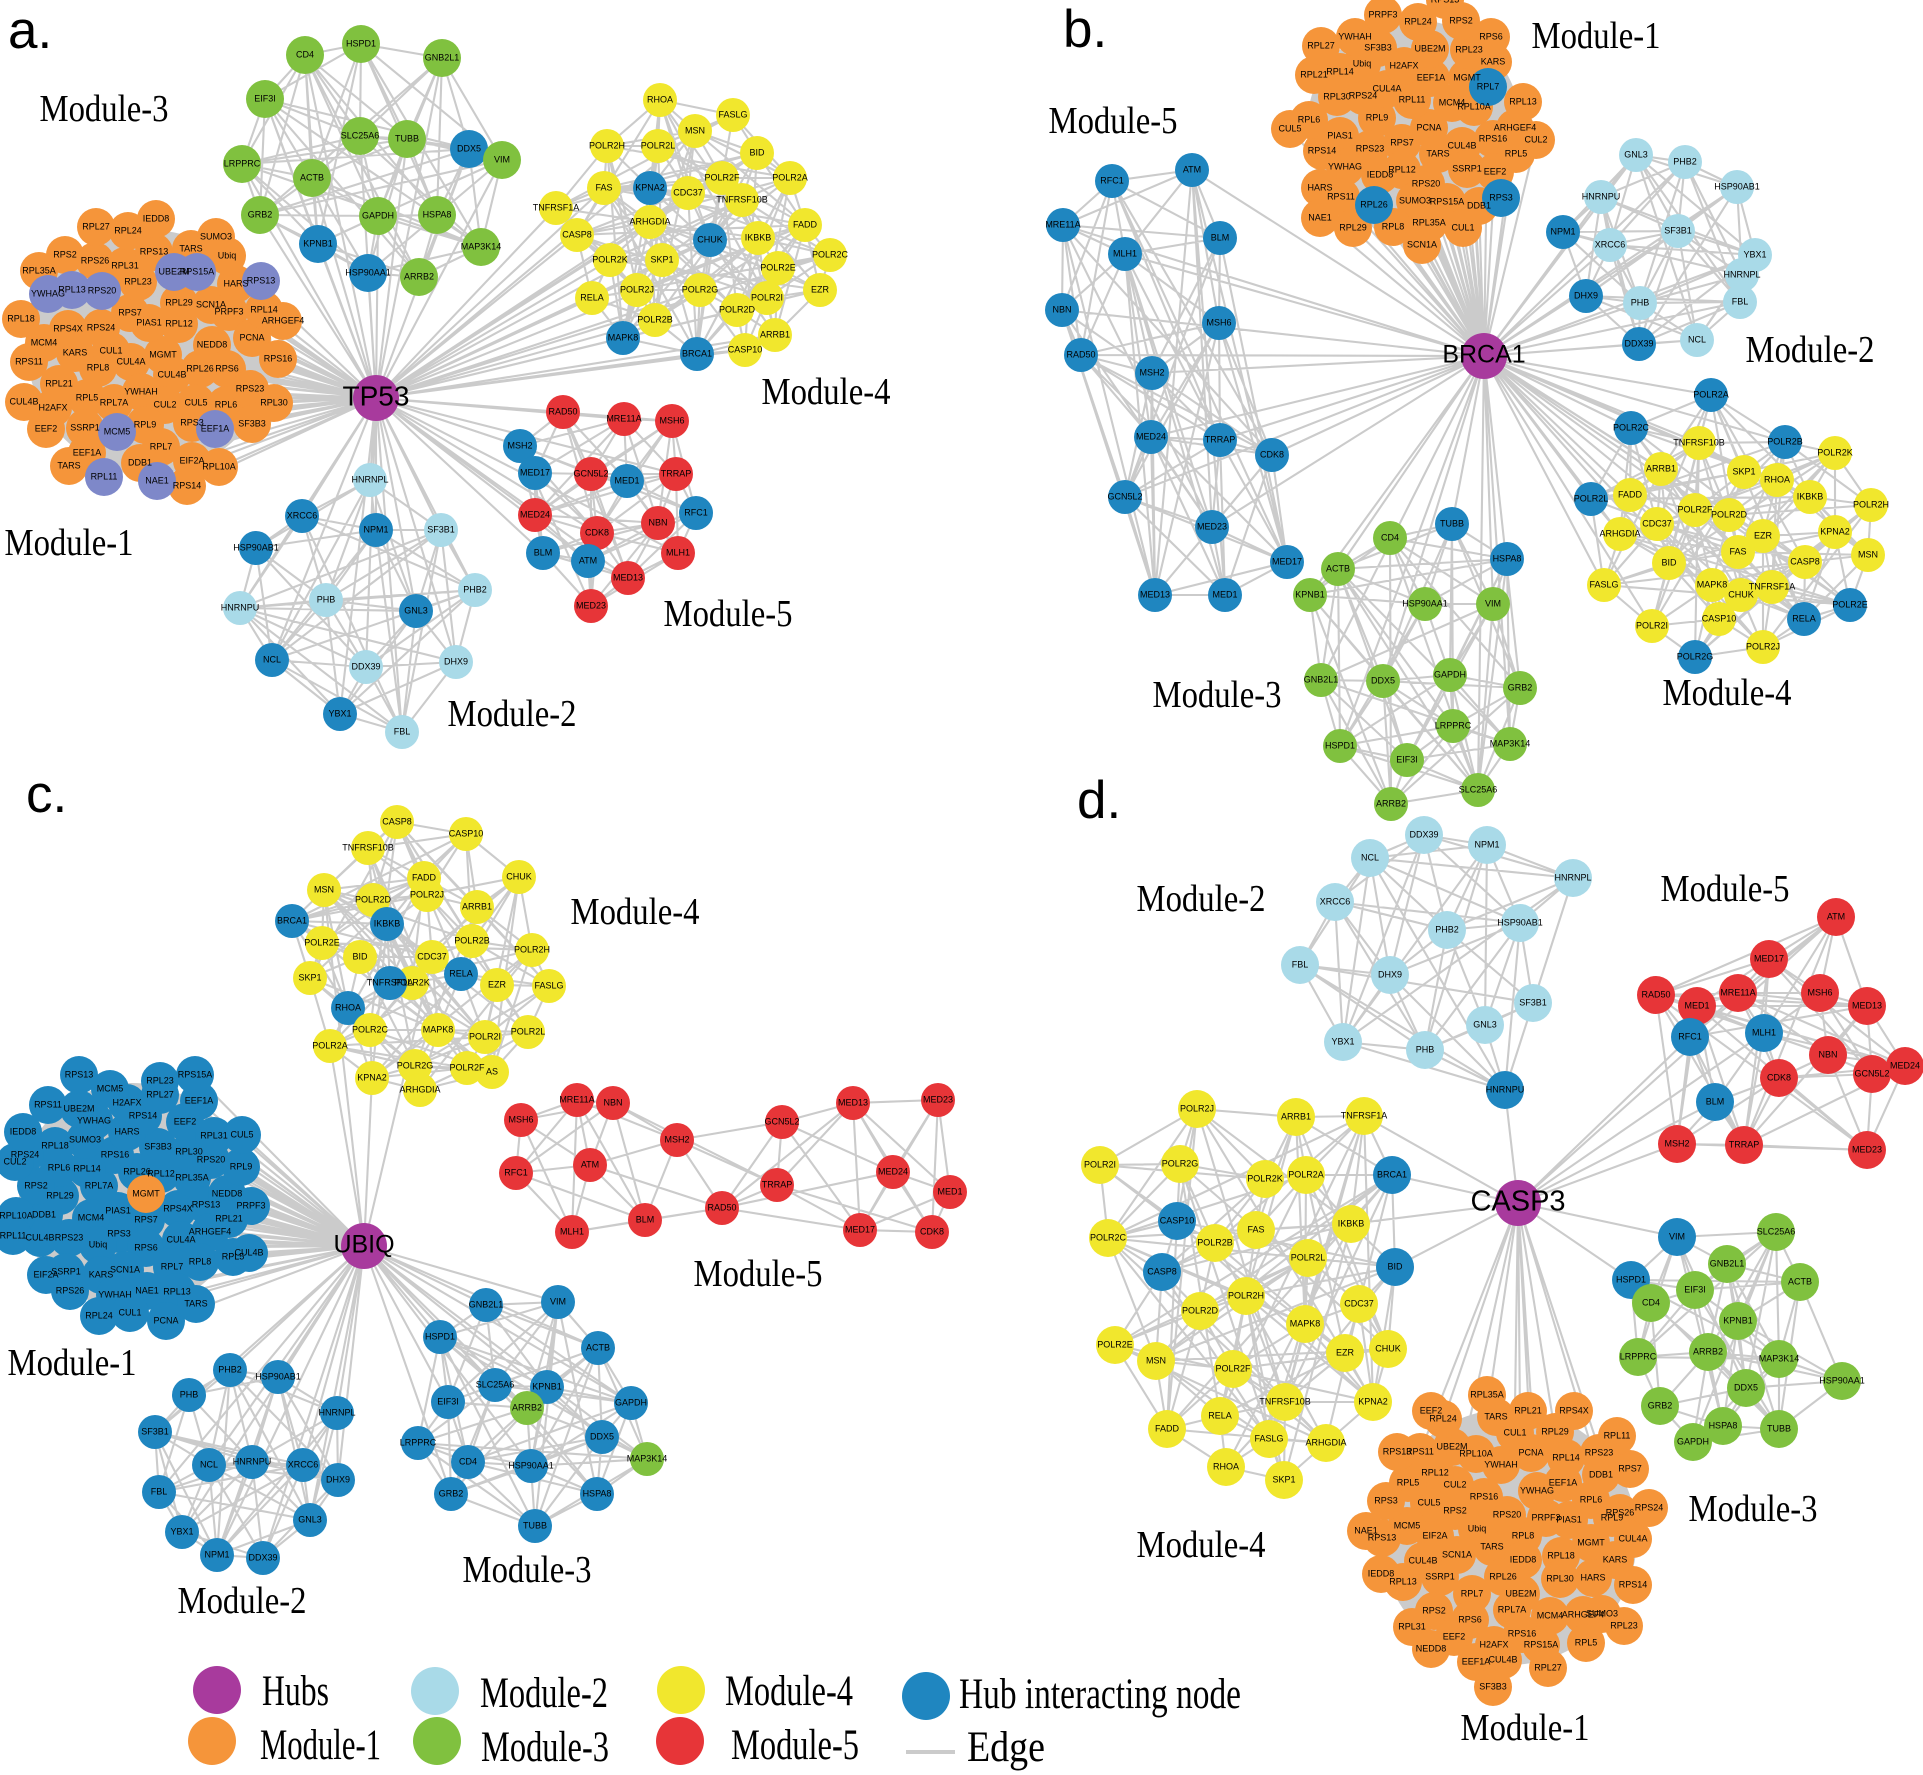 This screenshot has height=1775, width=1923. I want to click on svg-text: EEF1A, so click(87, 452).